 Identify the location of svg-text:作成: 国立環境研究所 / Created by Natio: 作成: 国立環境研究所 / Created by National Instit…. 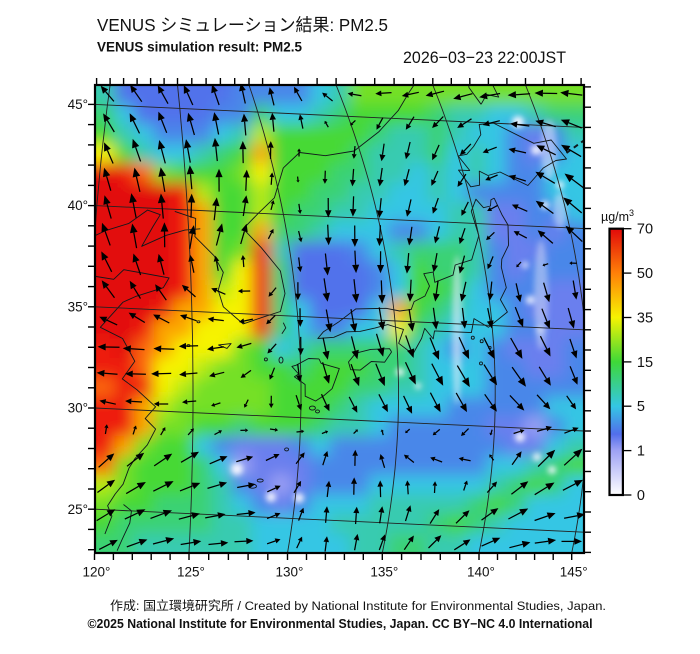
(358, 605).